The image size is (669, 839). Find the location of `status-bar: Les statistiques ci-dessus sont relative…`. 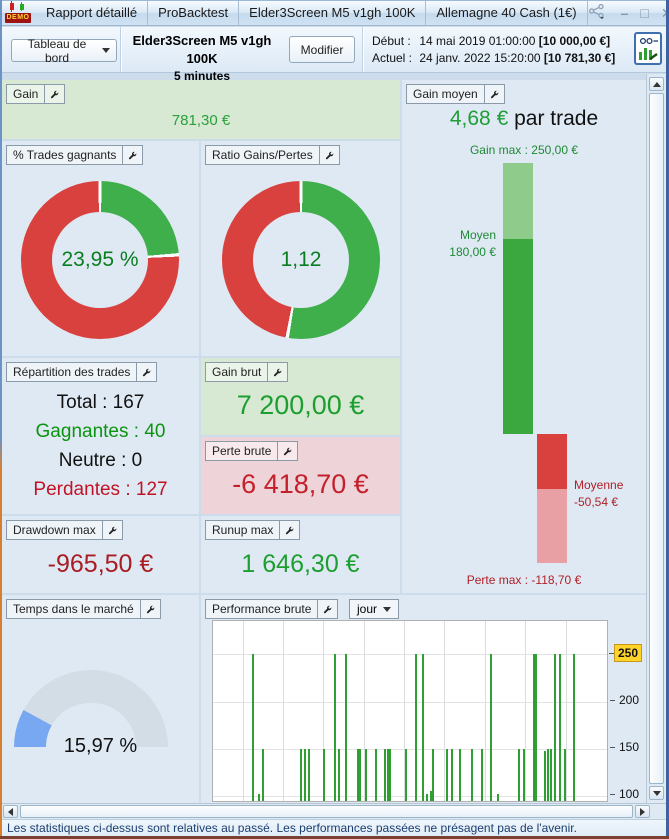

status-bar: Les statistiques ci-dessus sont relative… is located at coordinates (334, 827).